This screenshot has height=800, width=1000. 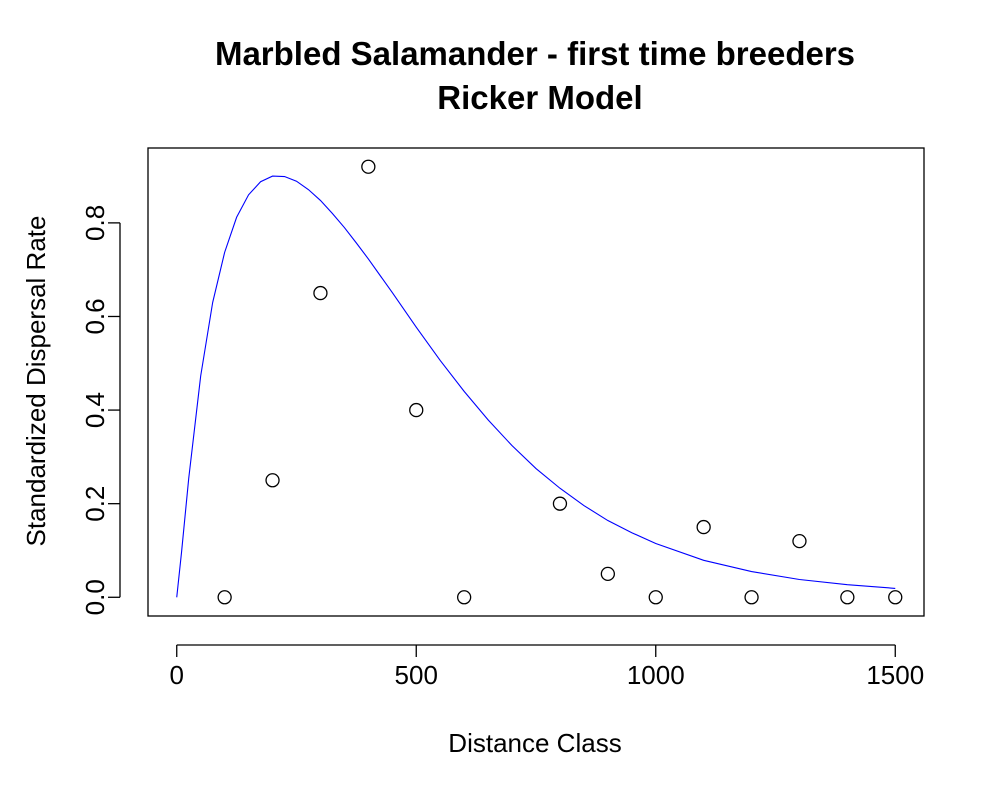 What do you see at coordinates (416, 675) in the screenshot?
I see `x-tick-label: 500` at bounding box center [416, 675].